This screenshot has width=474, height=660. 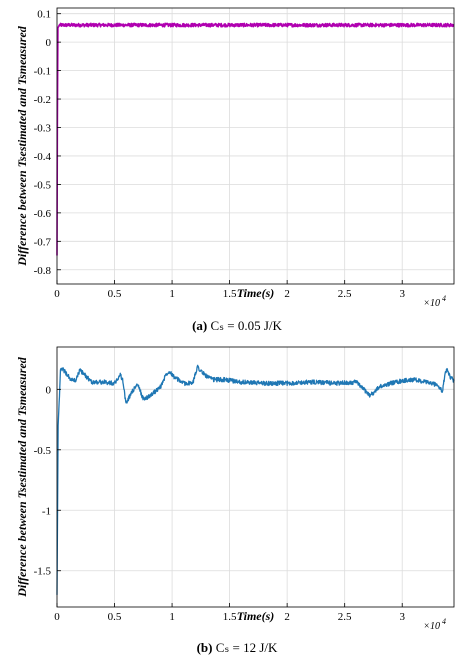 I want to click on y-tick-label: -0.8, so click(x=43, y=271).